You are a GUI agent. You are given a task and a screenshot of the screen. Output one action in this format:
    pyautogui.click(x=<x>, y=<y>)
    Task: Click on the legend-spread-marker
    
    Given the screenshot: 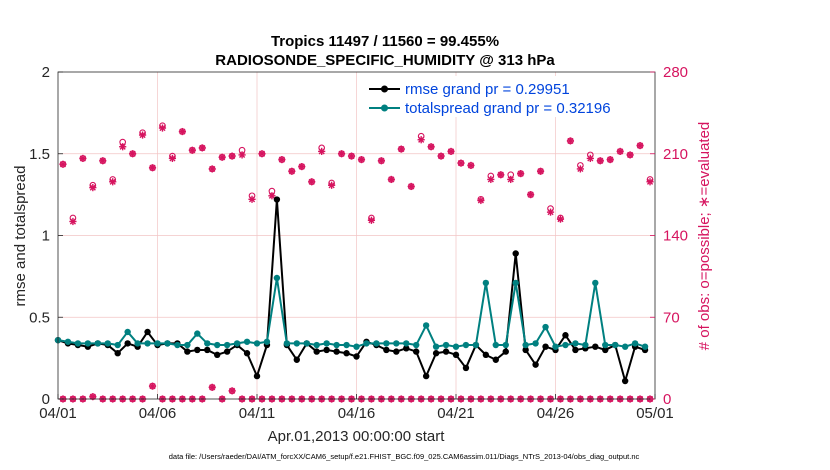 What is the action you would take?
    pyautogui.click(x=384, y=108)
    